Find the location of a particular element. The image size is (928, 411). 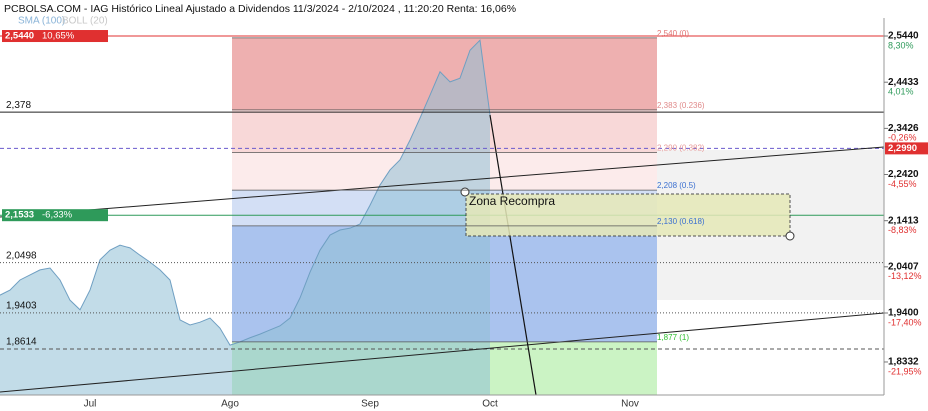

y-tick-label: 2,3426 is located at coordinates (903, 128).